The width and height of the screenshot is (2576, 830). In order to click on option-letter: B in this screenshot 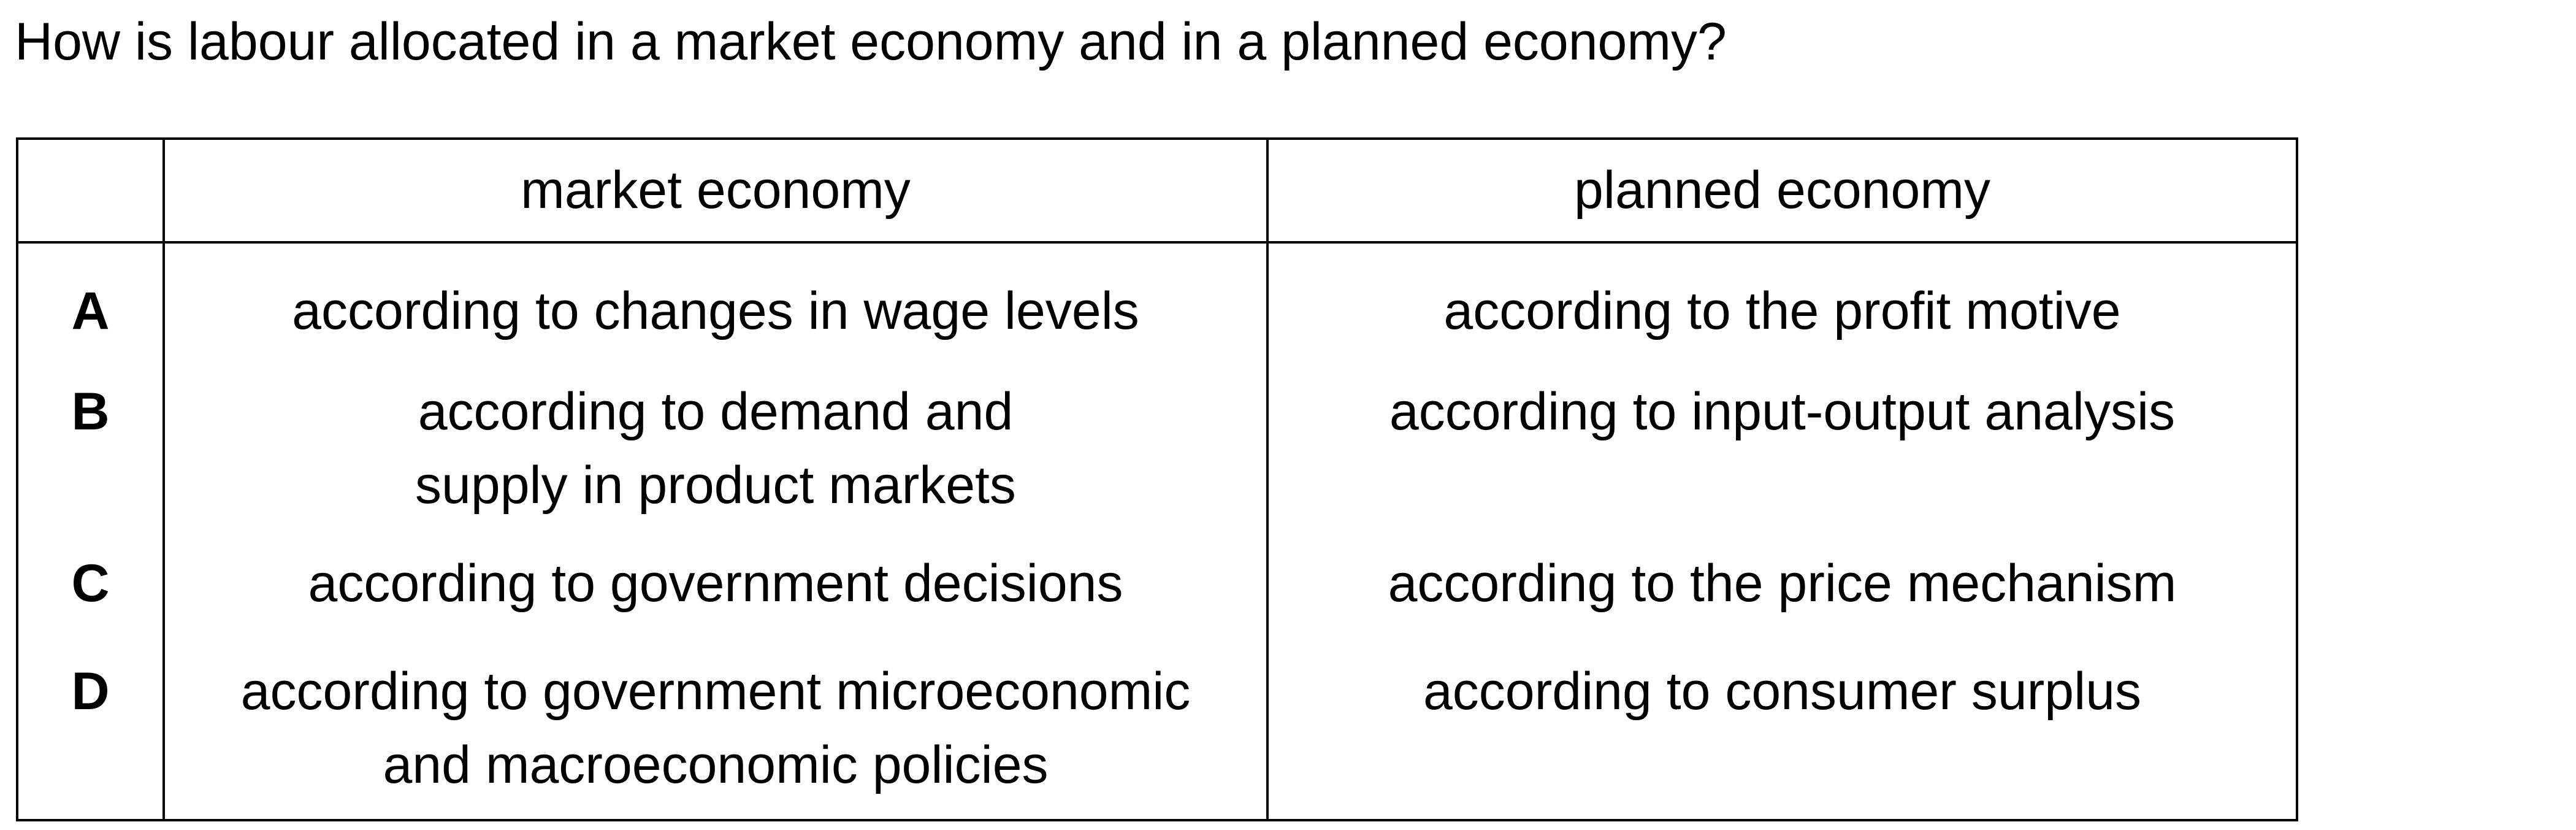, I will do `click(90, 411)`.